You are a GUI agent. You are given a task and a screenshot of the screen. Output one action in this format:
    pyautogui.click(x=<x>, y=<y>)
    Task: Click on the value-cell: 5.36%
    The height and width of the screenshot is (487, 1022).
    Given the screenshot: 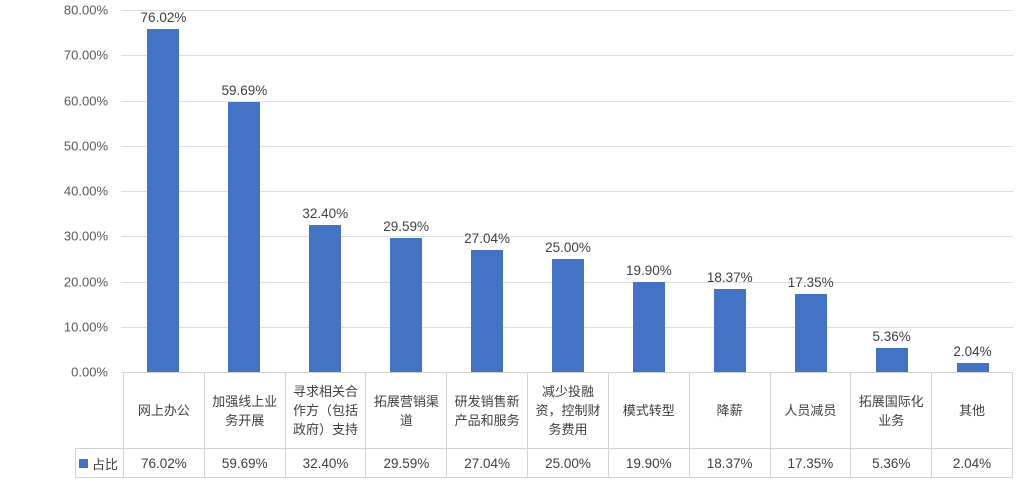 What is the action you would take?
    pyautogui.click(x=890, y=463)
    